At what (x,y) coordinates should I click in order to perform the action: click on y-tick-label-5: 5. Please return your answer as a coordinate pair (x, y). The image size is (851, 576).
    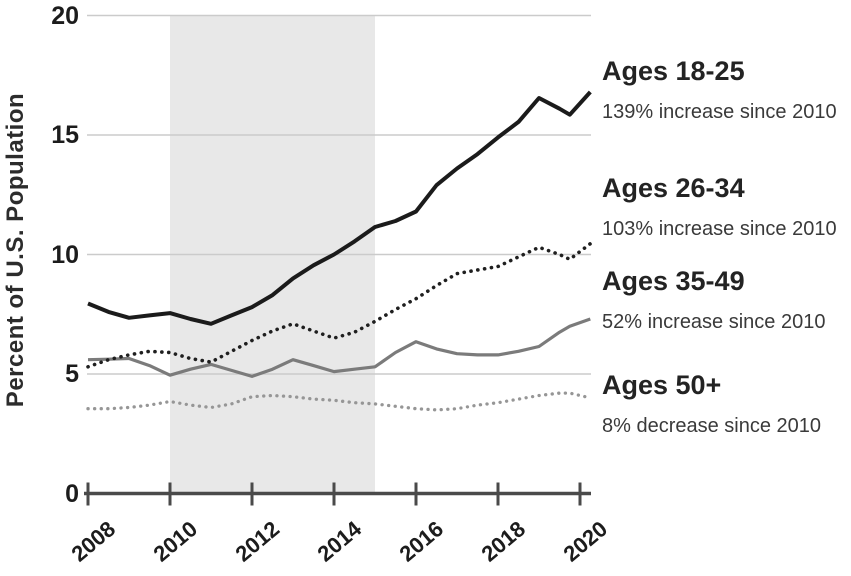
    Looking at the image, I should click on (72, 374).